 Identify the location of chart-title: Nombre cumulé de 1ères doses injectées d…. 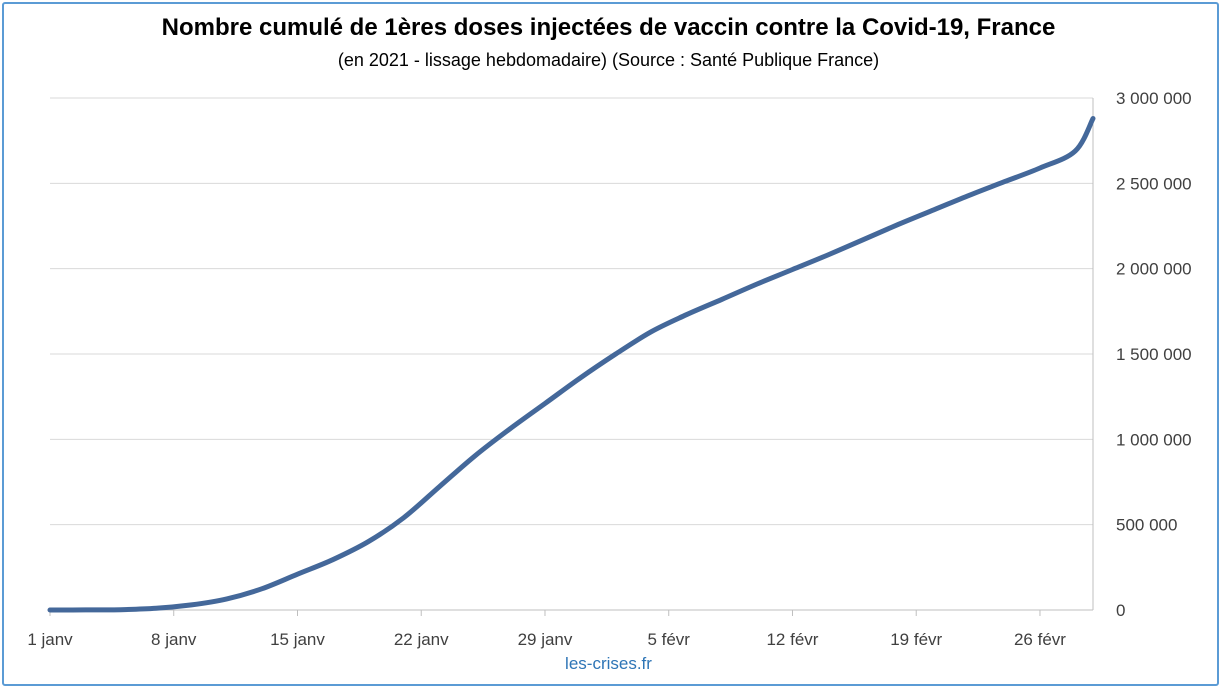
(608, 27).